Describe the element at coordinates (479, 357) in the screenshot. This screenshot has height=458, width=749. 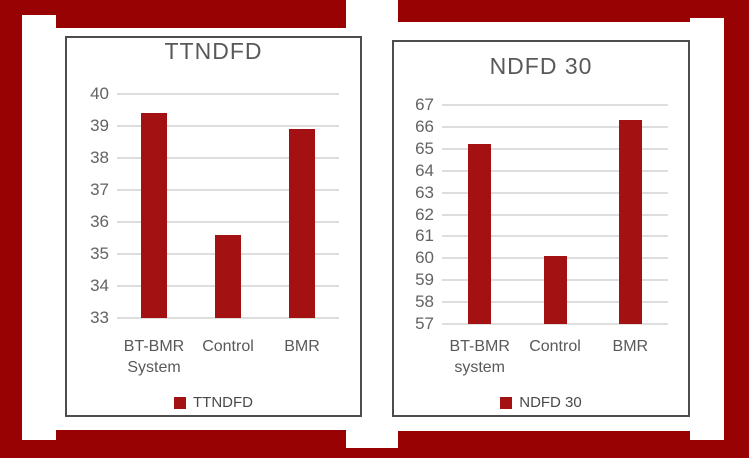
I see `x-category-label: BT-BMR system` at that location.